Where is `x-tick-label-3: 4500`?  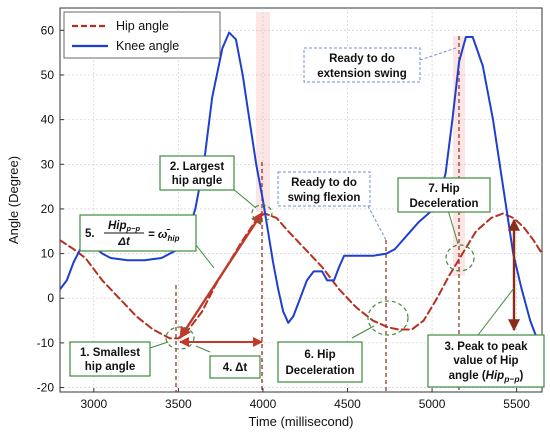 x-tick-label-3: 4500 is located at coordinates (347, 404).